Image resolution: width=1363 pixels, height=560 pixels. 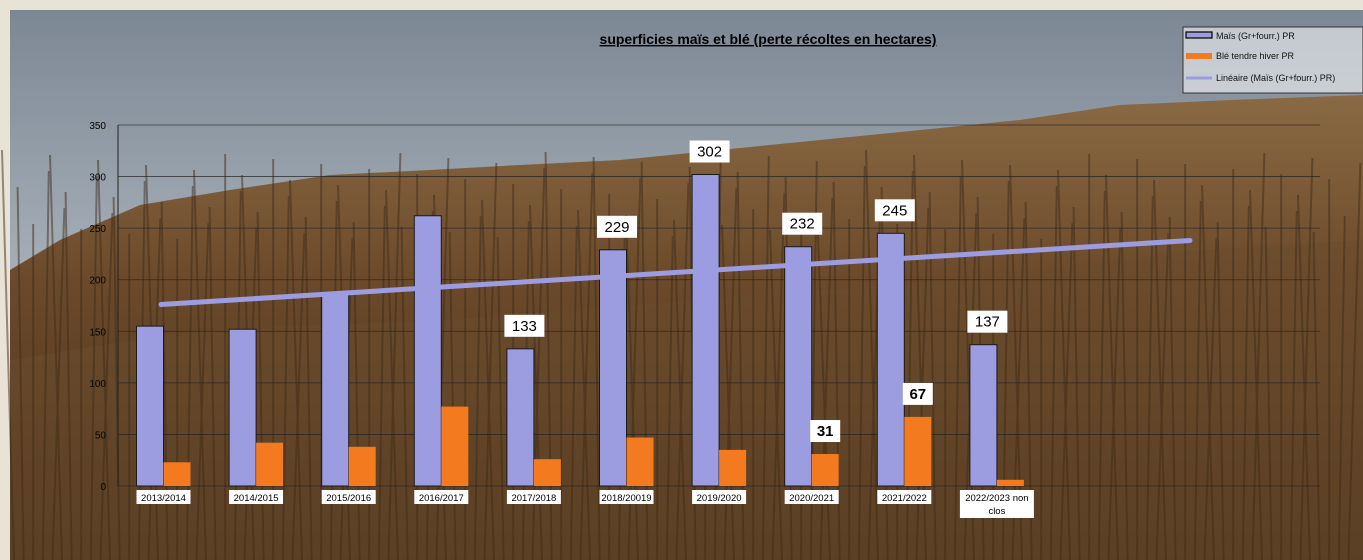 I want to click on x-tick-label: 2013/2014, so click(x=163, y=498).